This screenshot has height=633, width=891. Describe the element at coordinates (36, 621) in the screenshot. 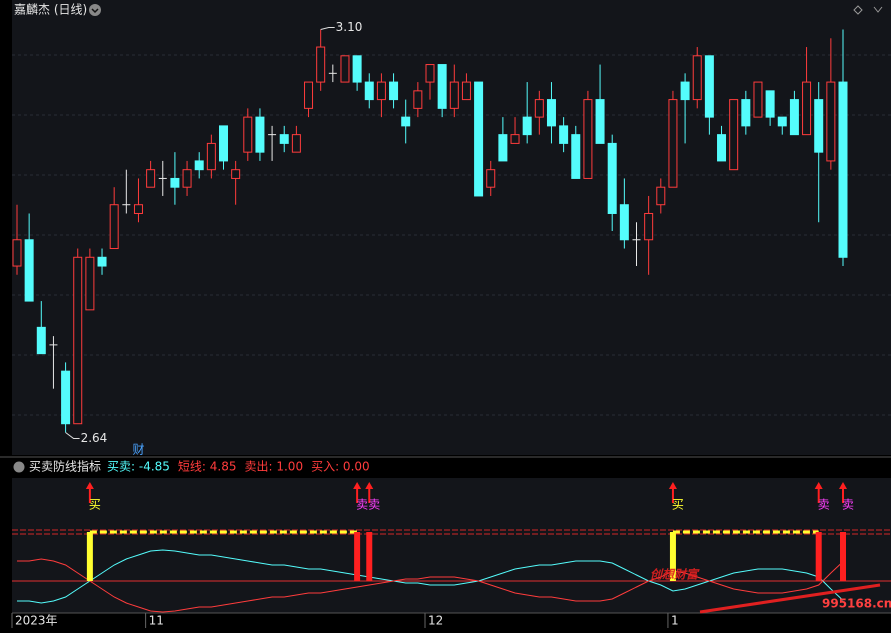

I see `x-tick-label: 2023年` at that location.